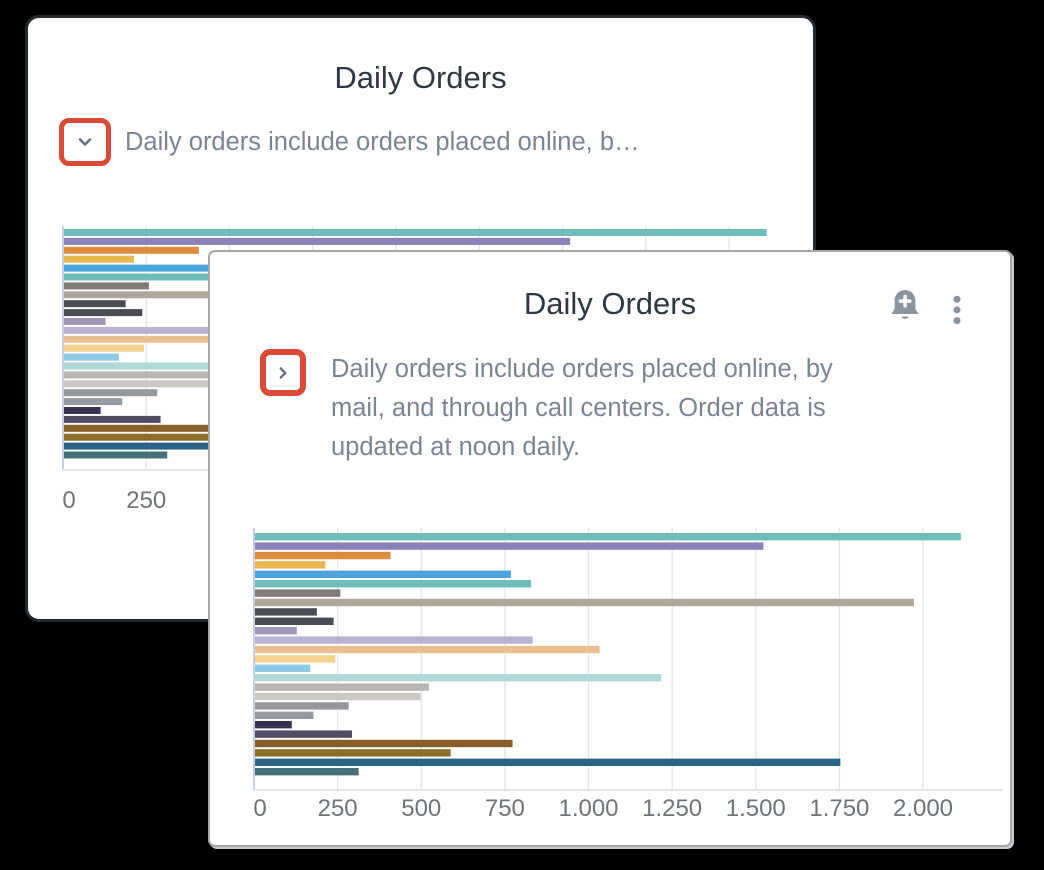  I want to click on x-tick-label: 1.500, so click(756, 808).